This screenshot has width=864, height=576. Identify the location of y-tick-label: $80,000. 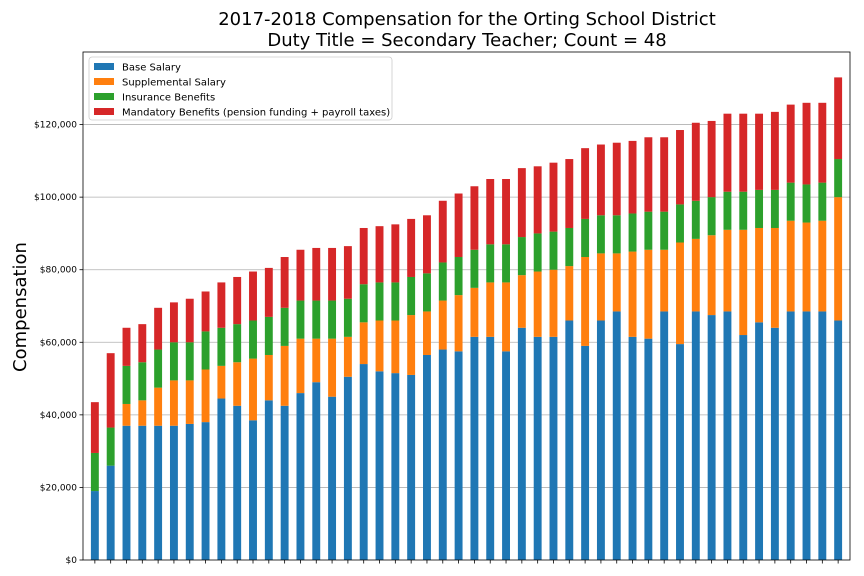
(58, 271).